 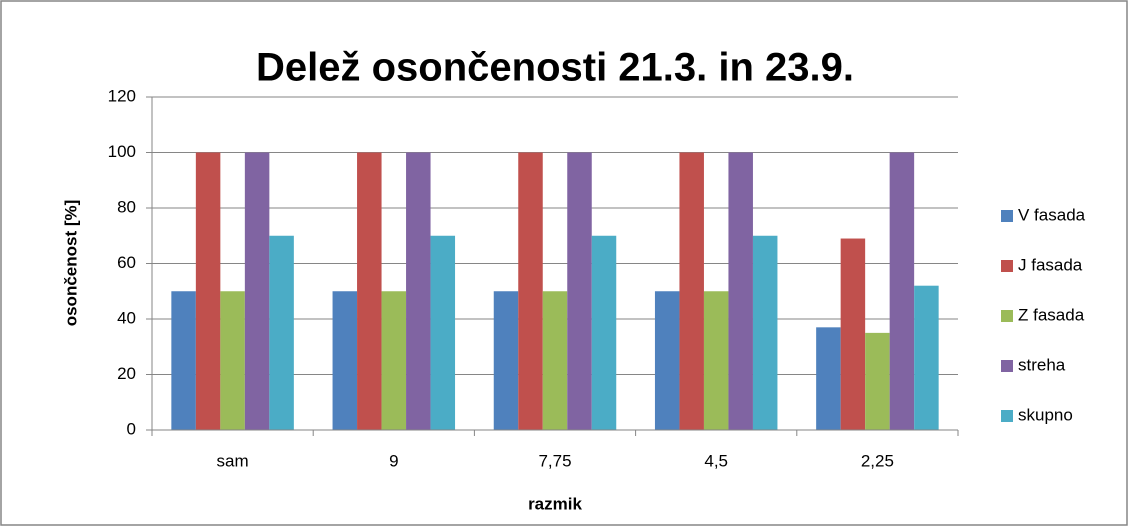 I want to click on y-tick-label: 80, so click(x=126, y=206).